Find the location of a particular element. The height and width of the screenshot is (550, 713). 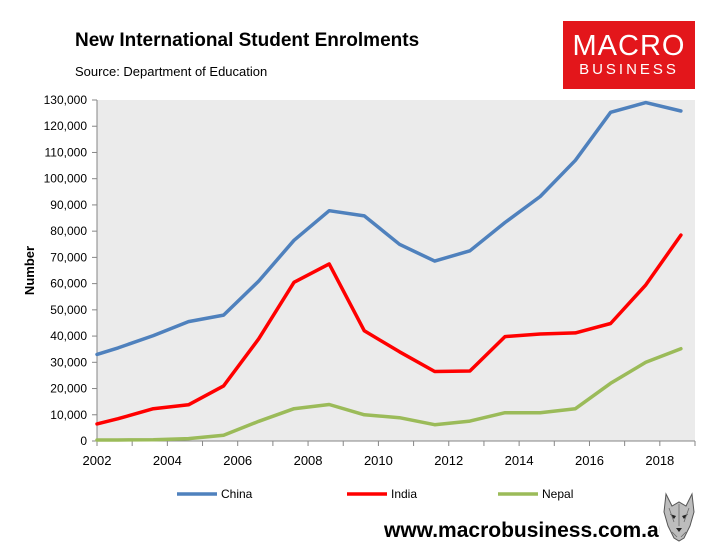

x-axis: 2002 2004 2006 2008 2010 2012 2014 2016 2018 is located at coordinates (389, 454).